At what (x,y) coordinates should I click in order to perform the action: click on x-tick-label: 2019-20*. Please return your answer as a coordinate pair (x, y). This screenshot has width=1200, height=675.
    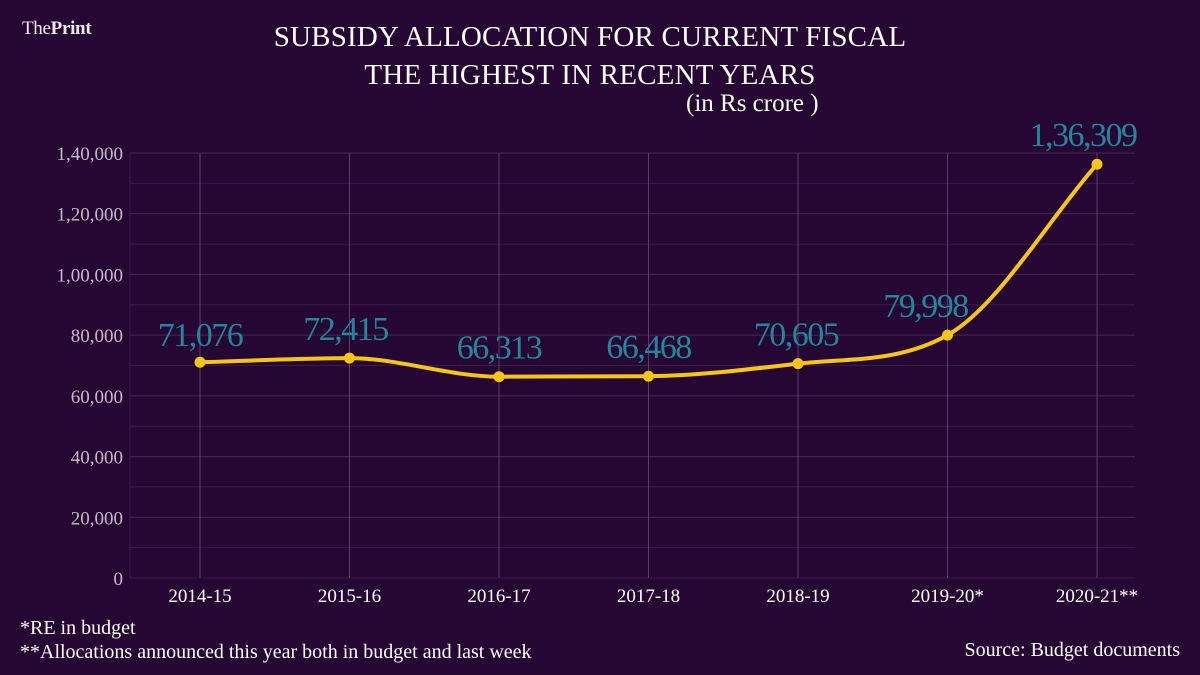
    Looking at the image, I should click on (947, 596).